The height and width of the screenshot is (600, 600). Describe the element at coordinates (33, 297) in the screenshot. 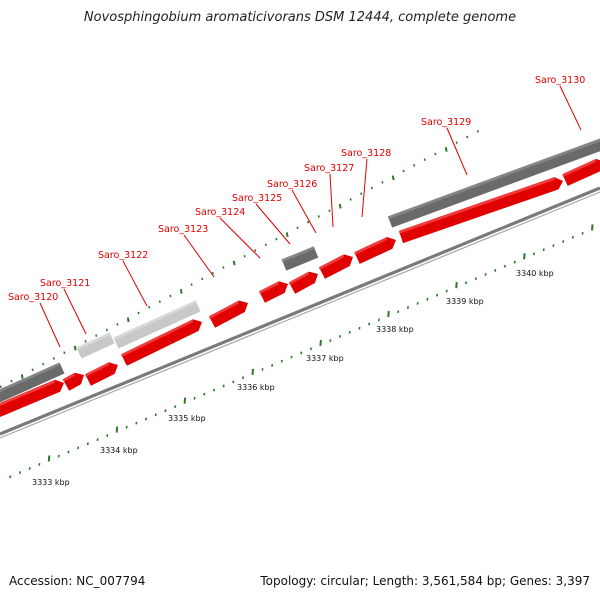

I see `gene-label: Saro_3120` at that location.